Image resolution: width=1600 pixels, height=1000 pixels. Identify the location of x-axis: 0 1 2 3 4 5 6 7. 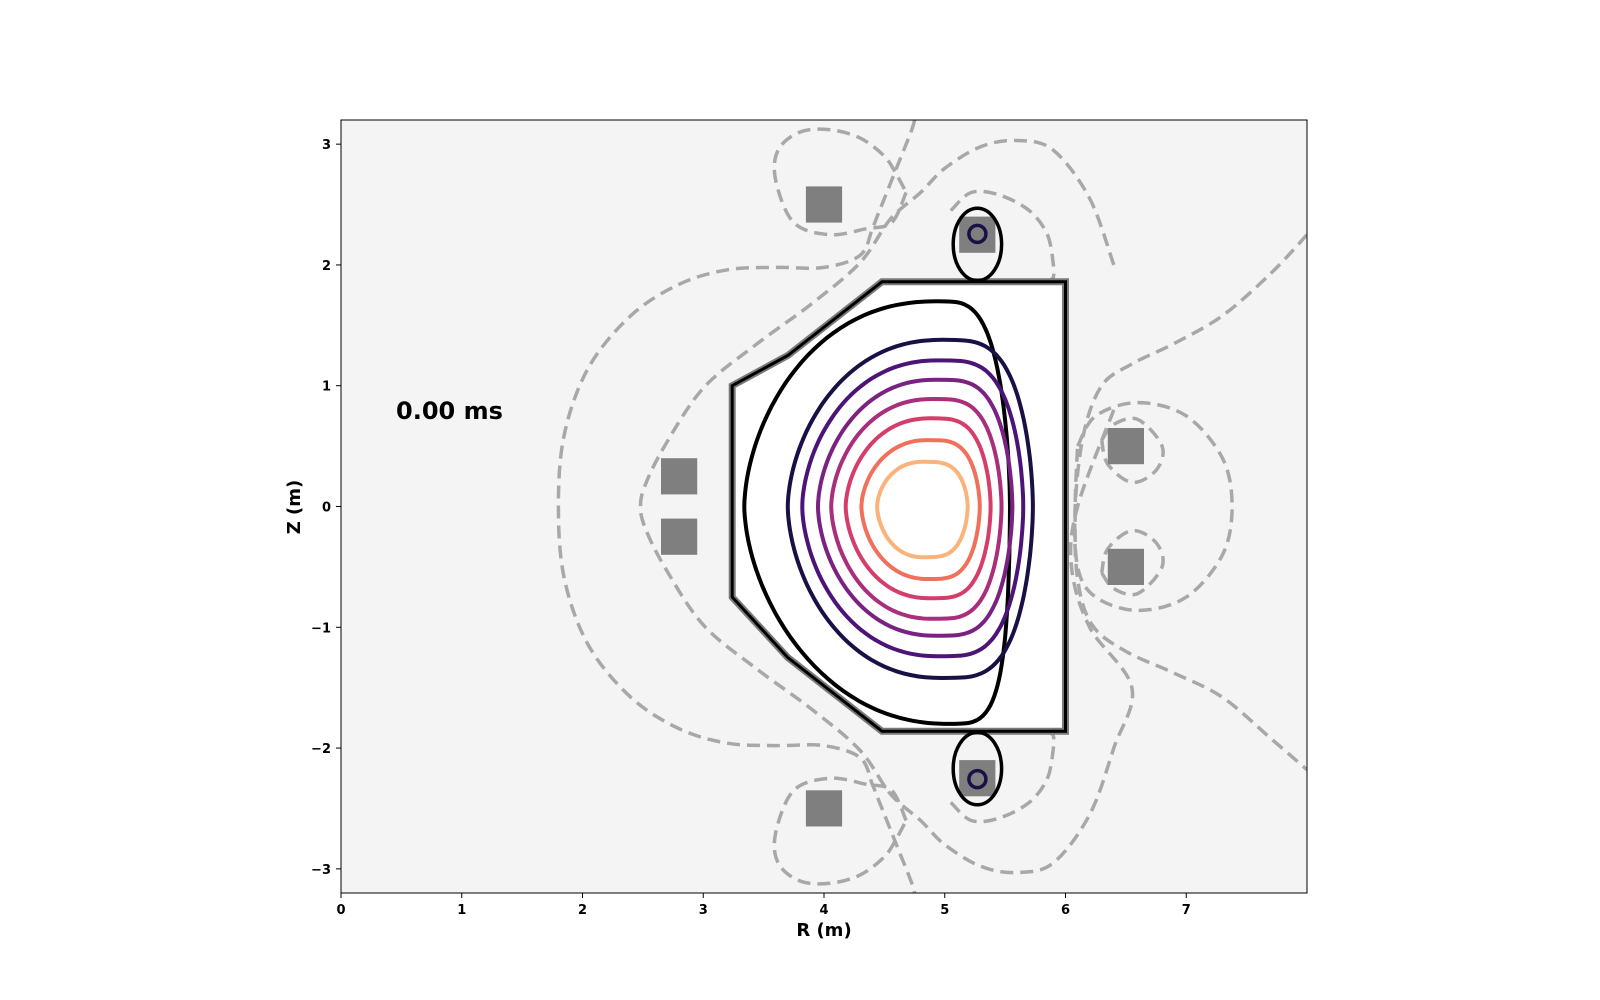
(763, 905).